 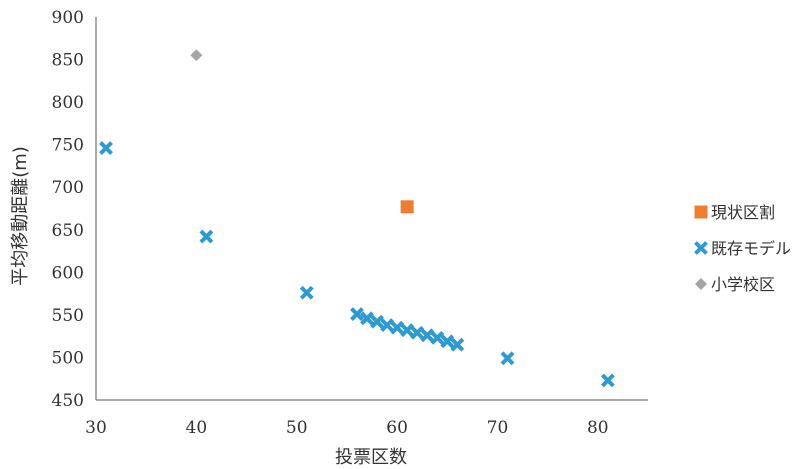 I want to click on y-tick-label: 700, so click(x=68, y=188).